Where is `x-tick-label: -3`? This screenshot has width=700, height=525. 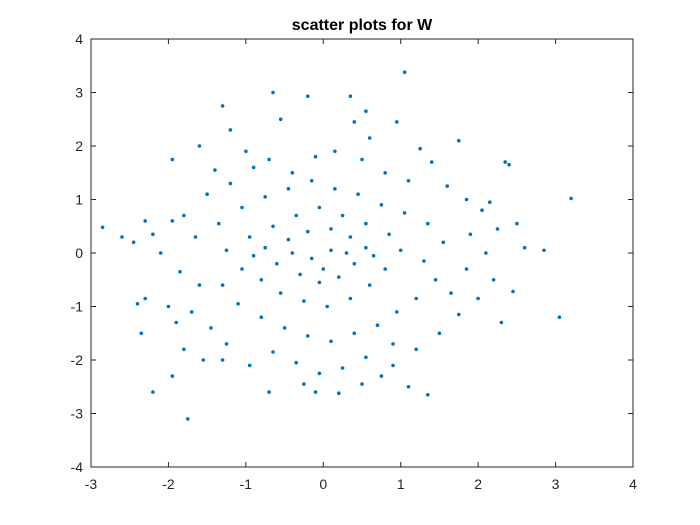
x-tick-label: -3 is located at coordinates (91, 484).